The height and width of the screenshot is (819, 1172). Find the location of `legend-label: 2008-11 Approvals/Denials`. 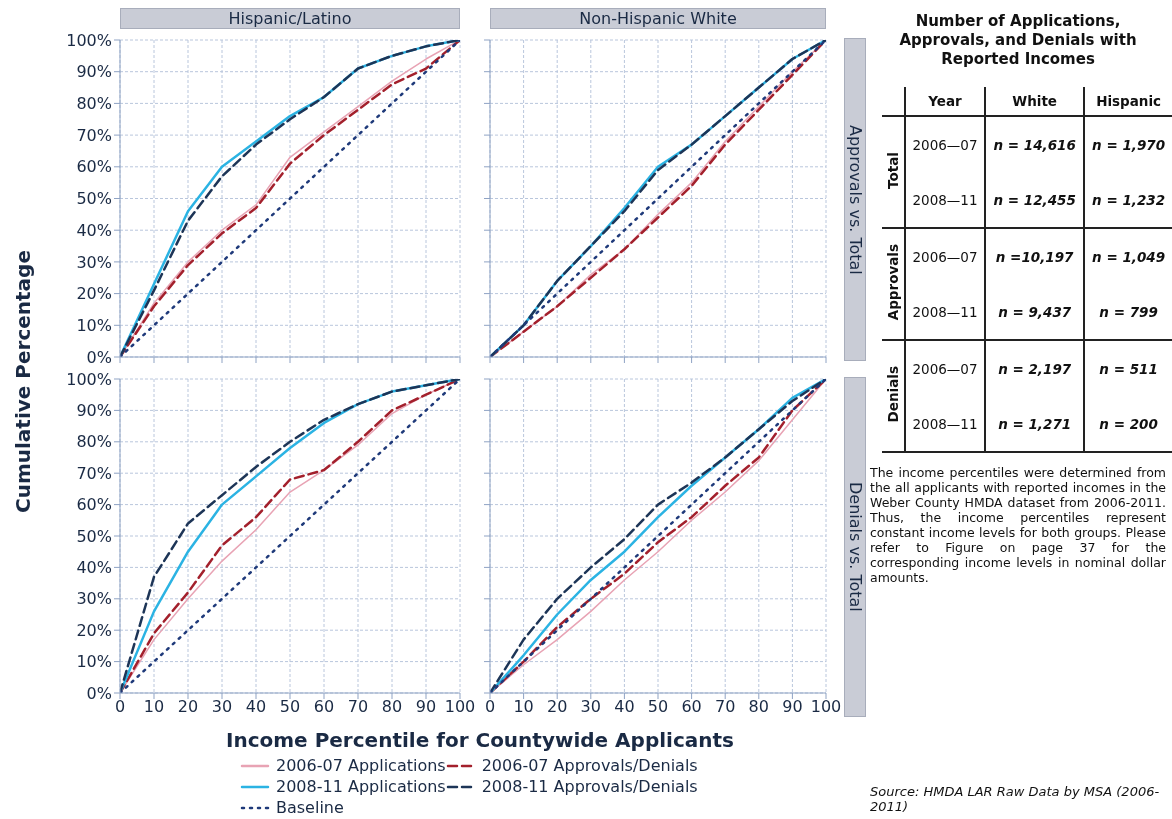

legend-label: 2008-11 Approvals/Denials is located at coordinates (589, 786).